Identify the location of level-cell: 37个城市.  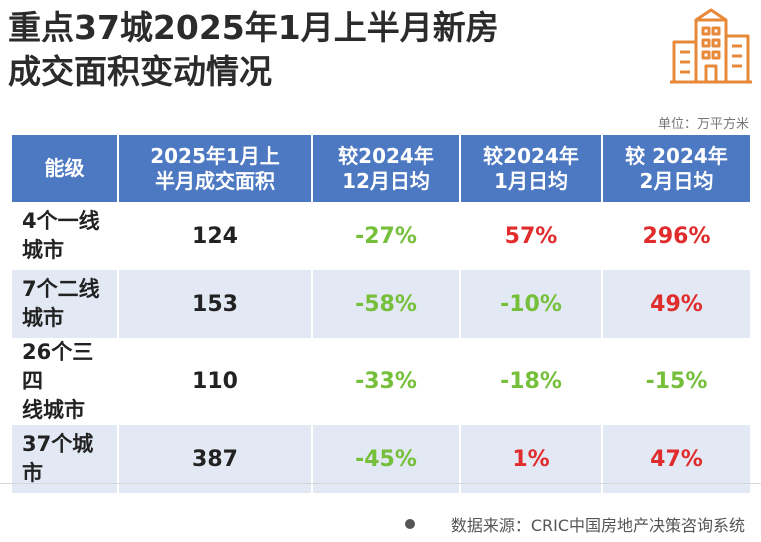
(65, 459).